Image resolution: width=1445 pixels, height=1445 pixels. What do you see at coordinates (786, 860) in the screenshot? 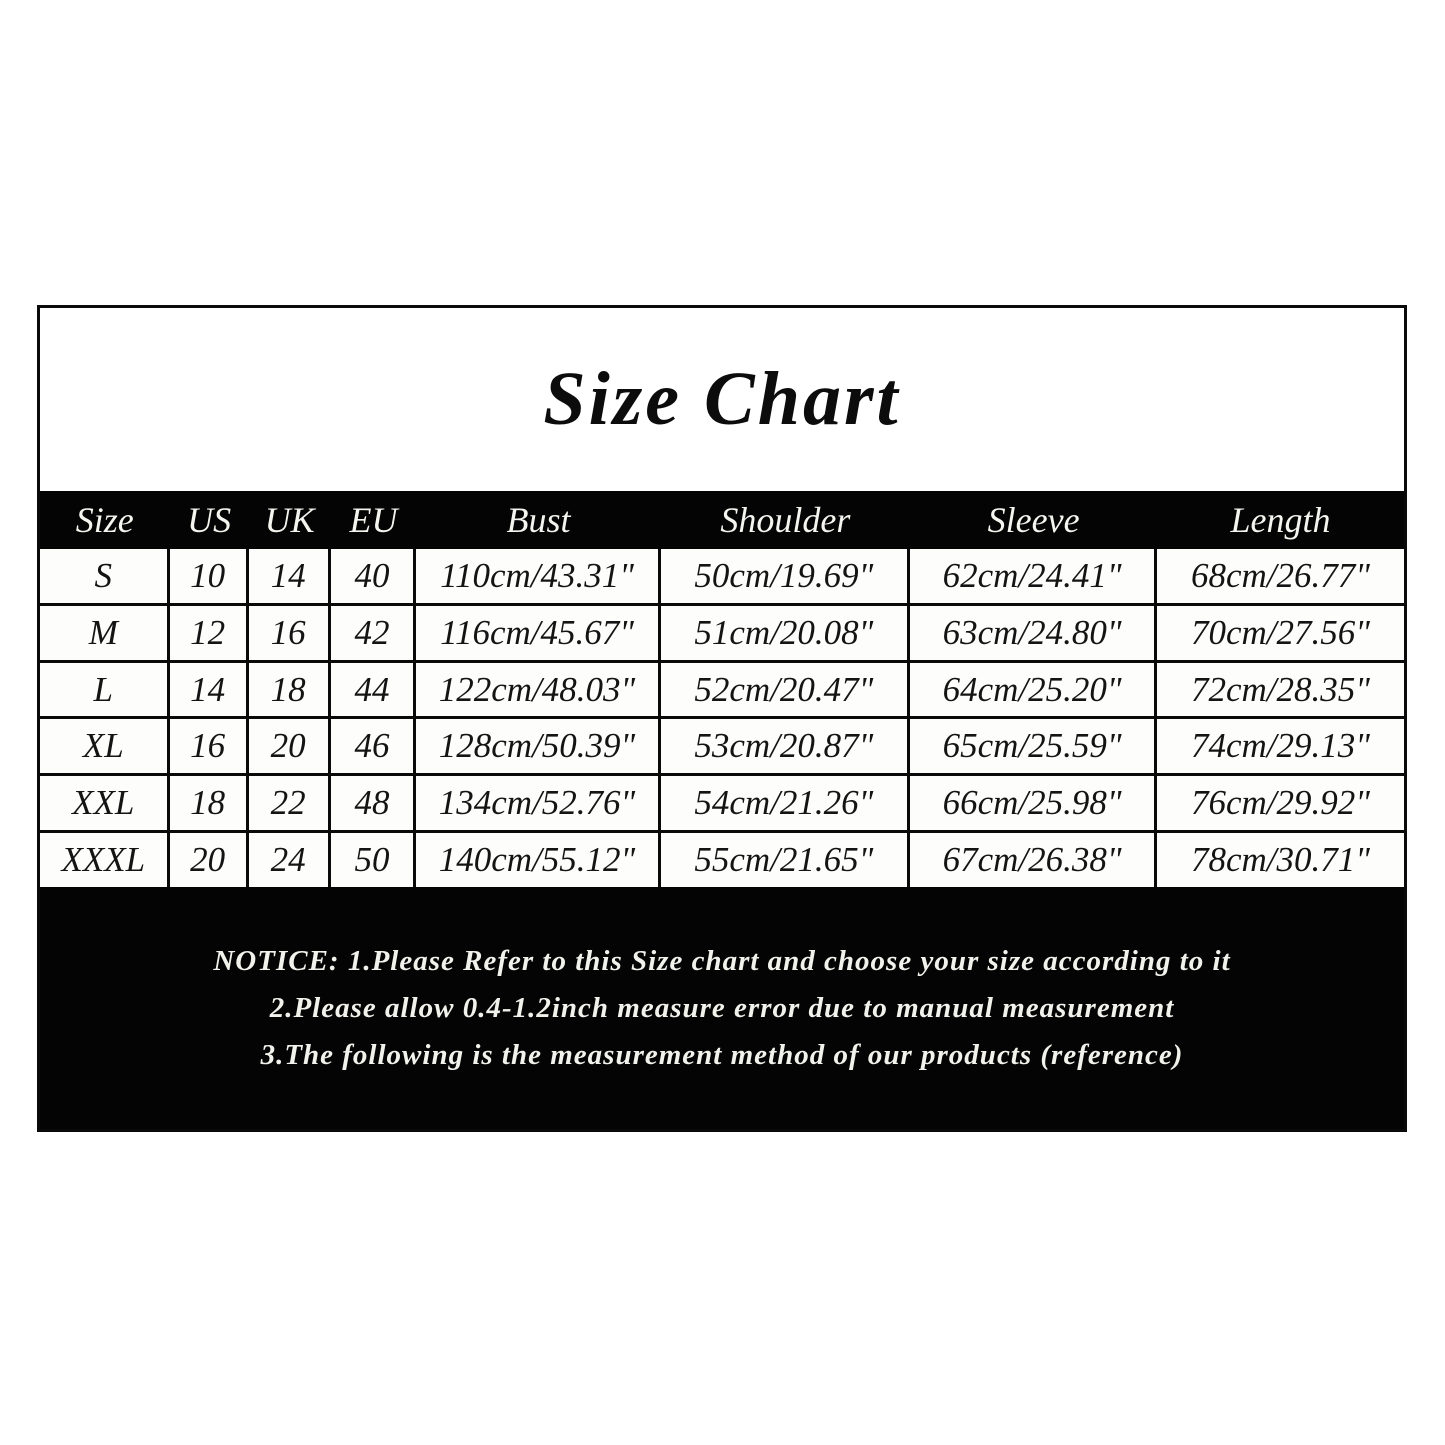
I see `table-cell: 55cm/21.65"` at bounding box center [786, 860].